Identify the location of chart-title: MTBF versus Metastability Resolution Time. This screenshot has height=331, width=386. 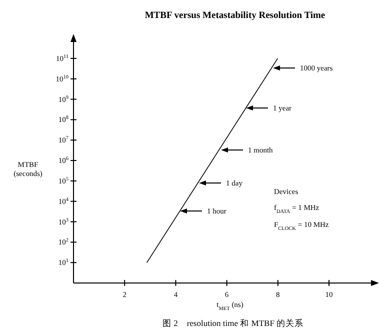
(235, 16).